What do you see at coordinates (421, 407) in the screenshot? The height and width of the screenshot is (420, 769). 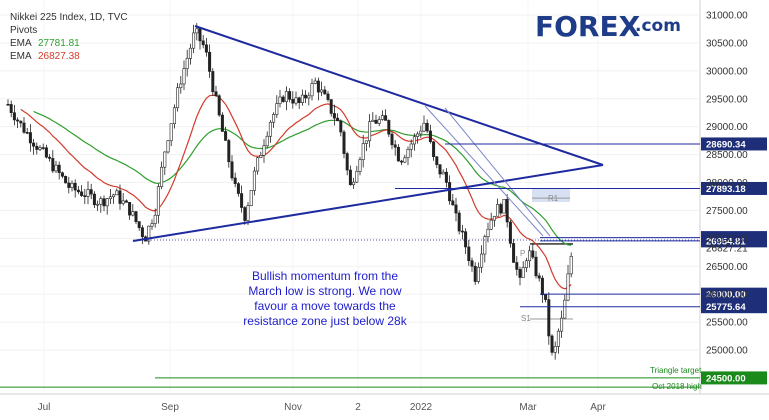 I see `x-tick-label: 2022` at bounding box center [421, 407].